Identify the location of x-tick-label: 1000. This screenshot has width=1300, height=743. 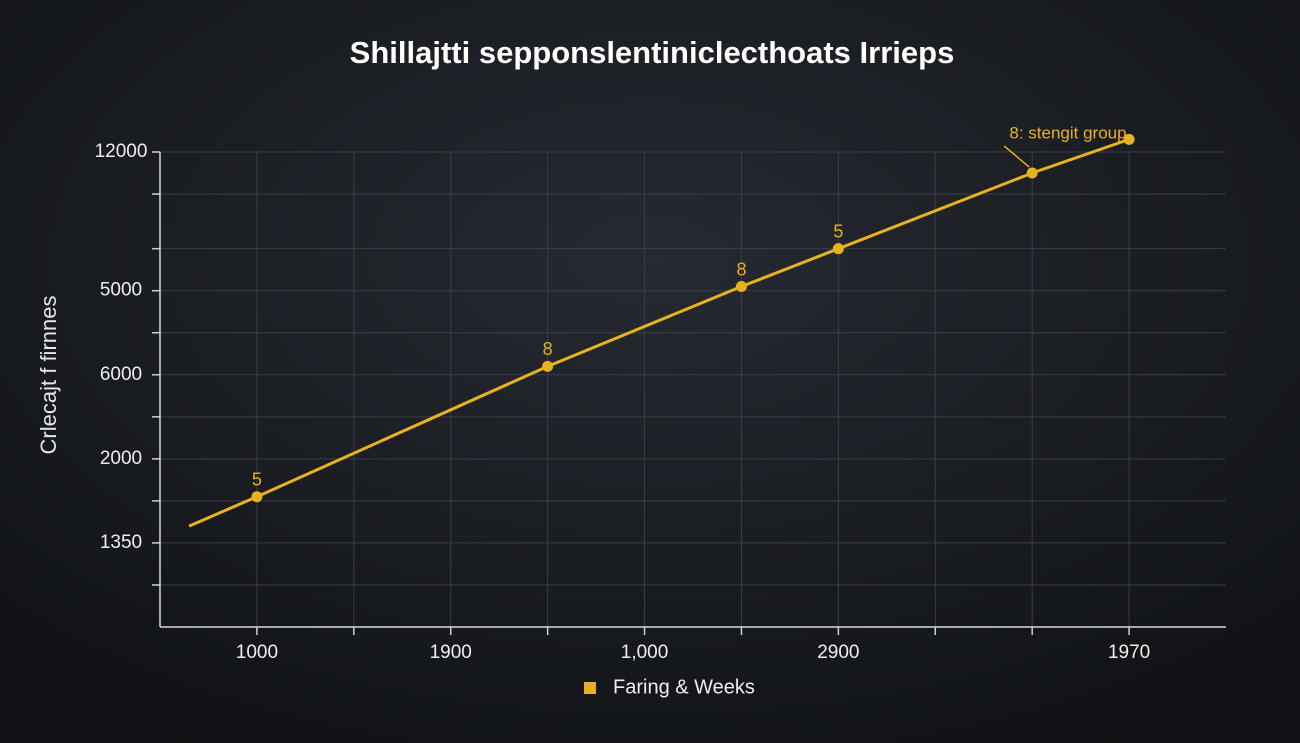
(257, 652).